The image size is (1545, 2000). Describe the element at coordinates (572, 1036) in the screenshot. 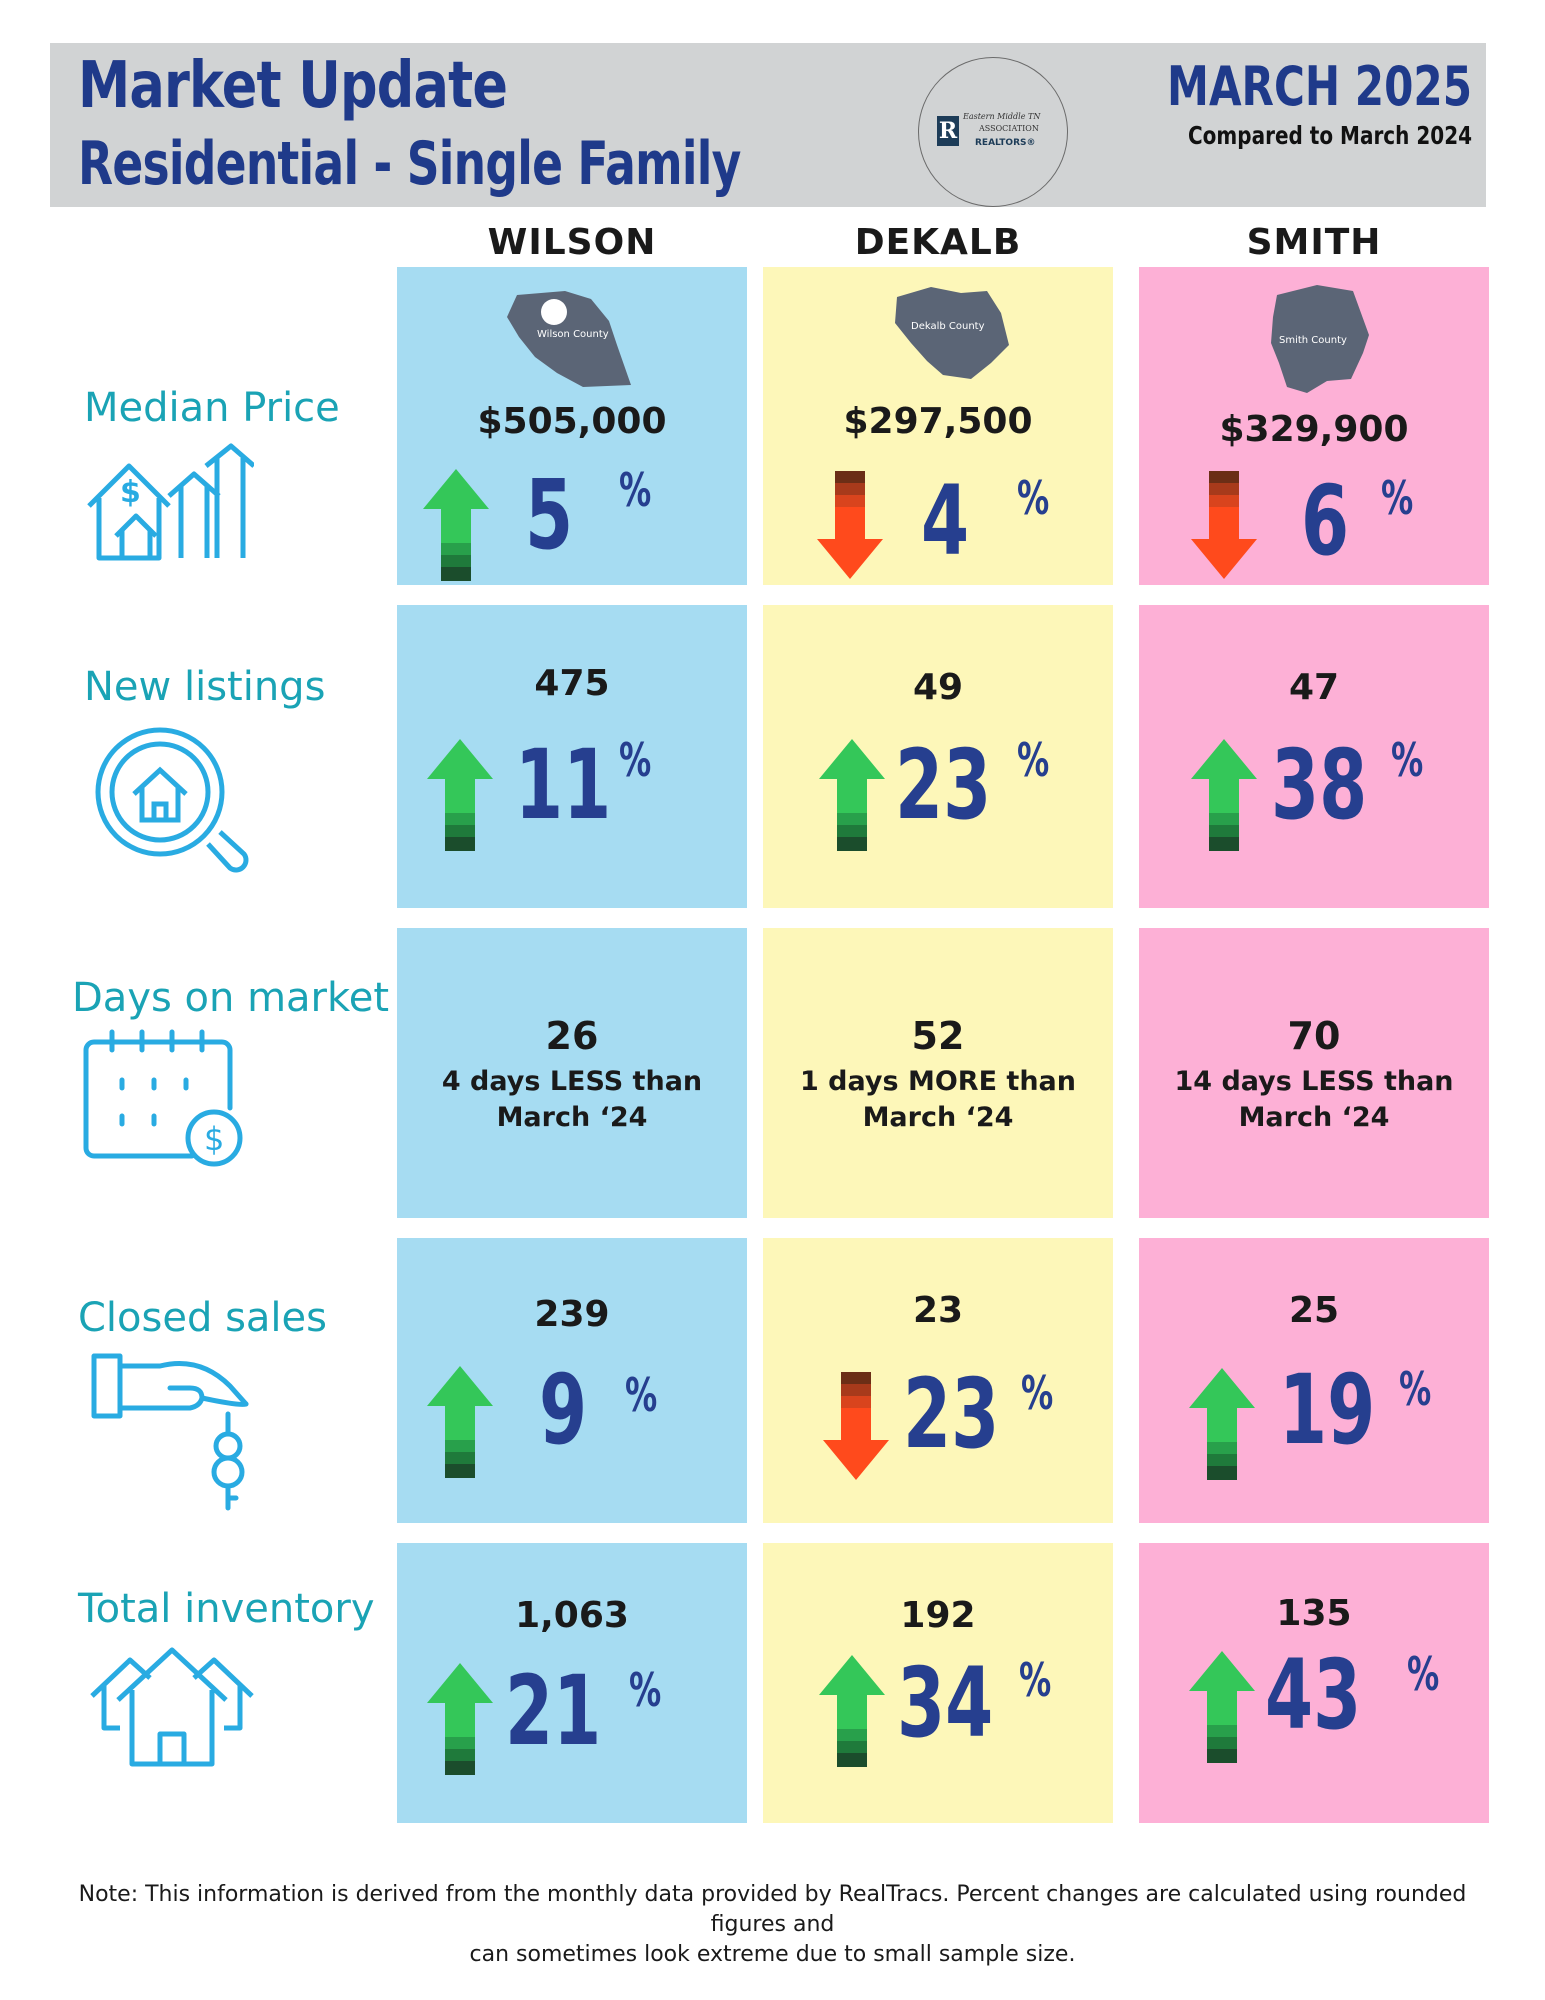

I see `days-on-market-value: 26` at that location.